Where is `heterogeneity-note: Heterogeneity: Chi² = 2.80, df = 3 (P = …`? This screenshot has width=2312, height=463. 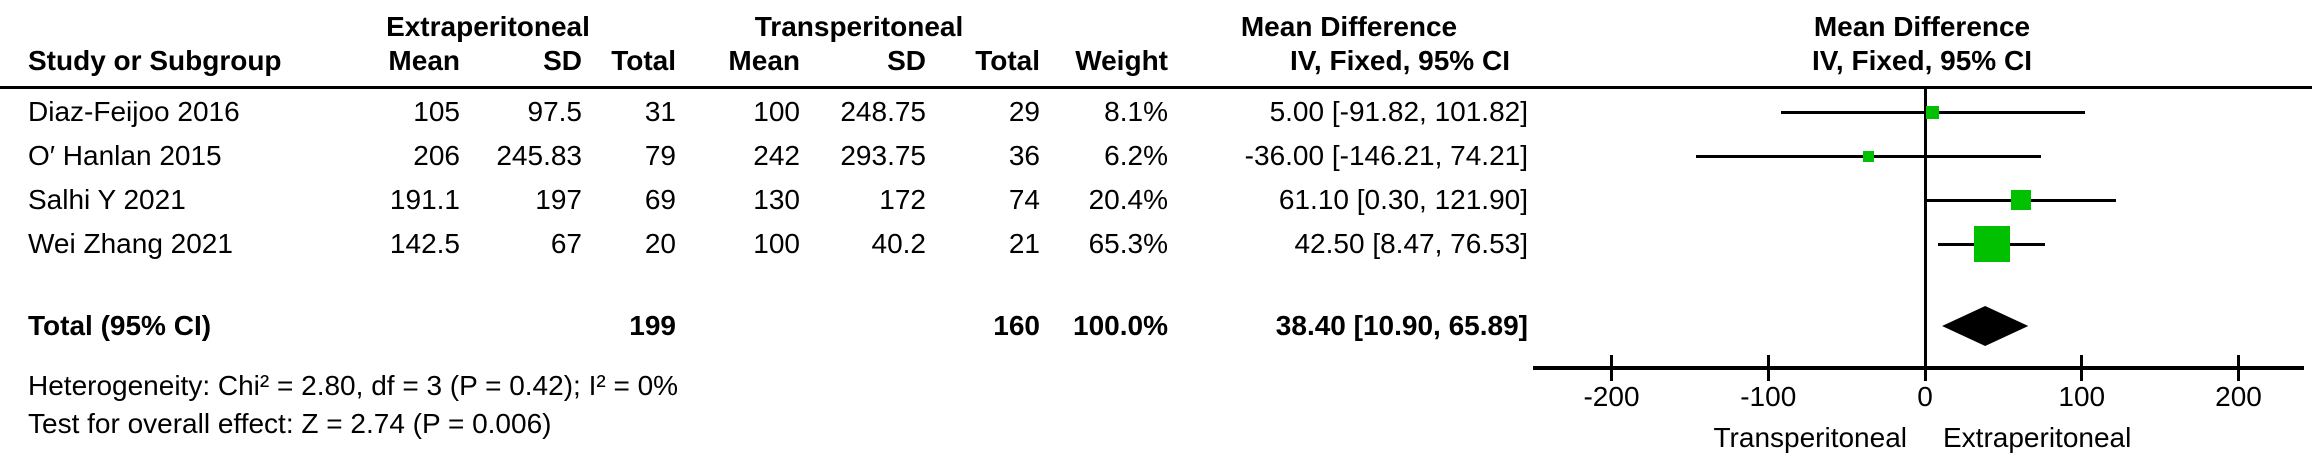
heterogeneity-note: Heterogeneity: Chi² = 2.80, df = 3 (P = … is located at coordinates (353, 385).